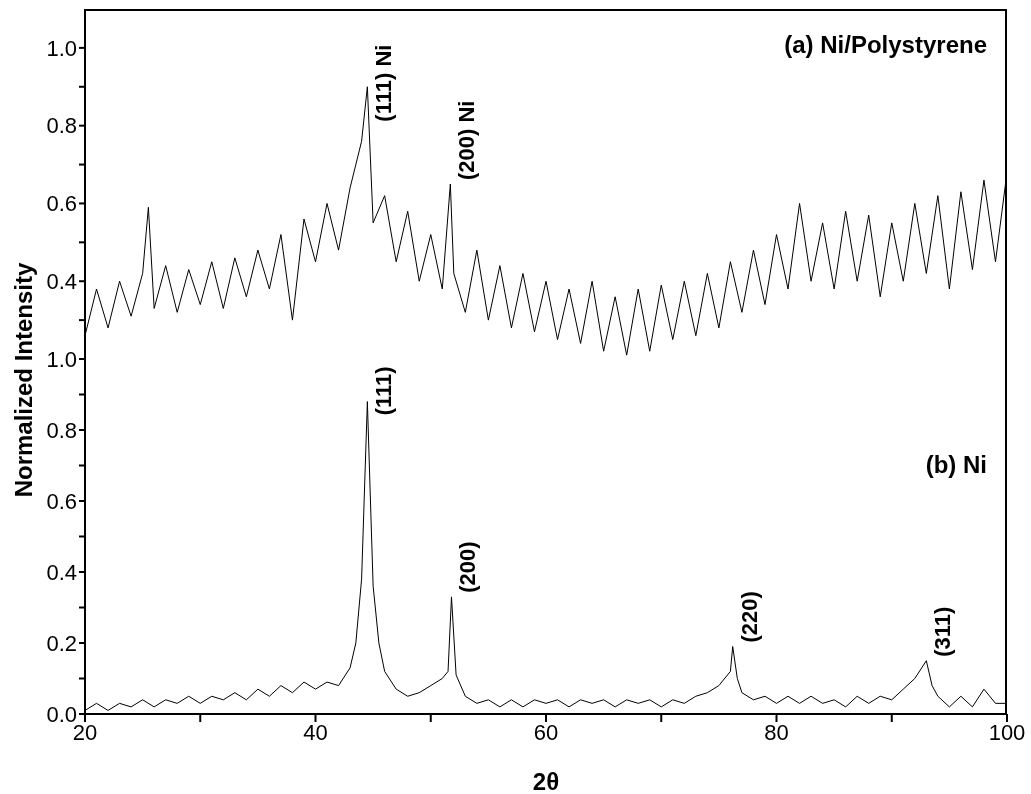 This screenshot has width=1031, height=794. What do you see at coordinates (885, 44) in the screenshot?
I see `annotation: (a) Ni/Polystyrene` at bounding box center [885, 44].